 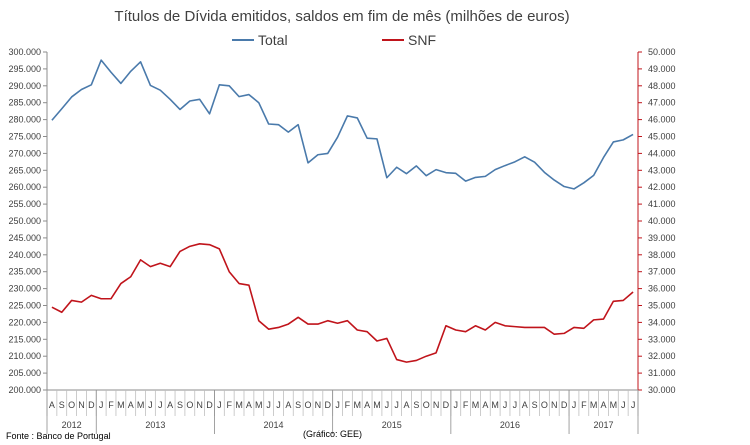 What do you see at coordinates (24, 322) in the screenshot?
I see `left-tick-label: 220.000` at bounding box center [24, 322].